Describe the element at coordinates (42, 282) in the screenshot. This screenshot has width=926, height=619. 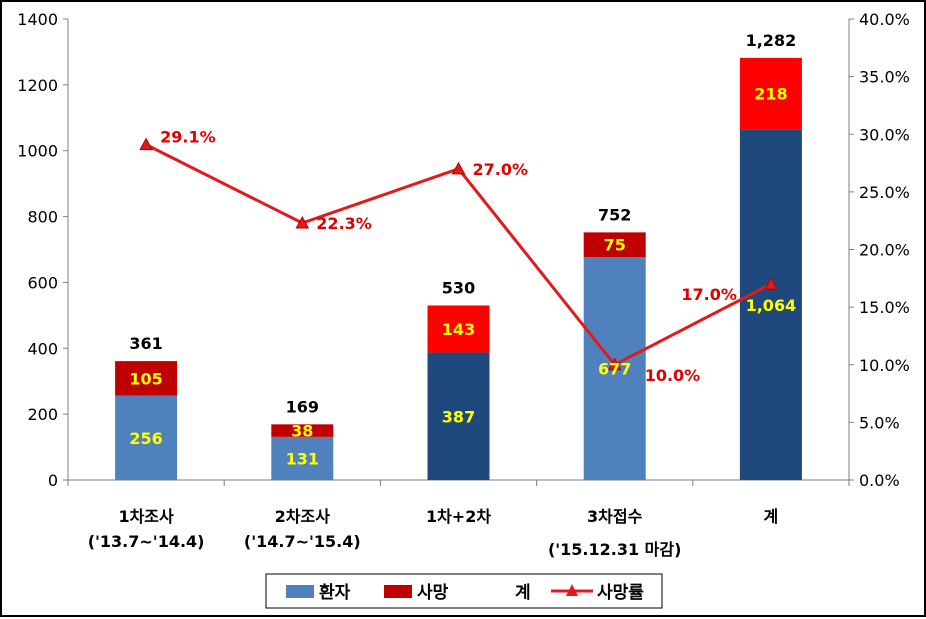
I see `left-tick-label: 600` at that location.